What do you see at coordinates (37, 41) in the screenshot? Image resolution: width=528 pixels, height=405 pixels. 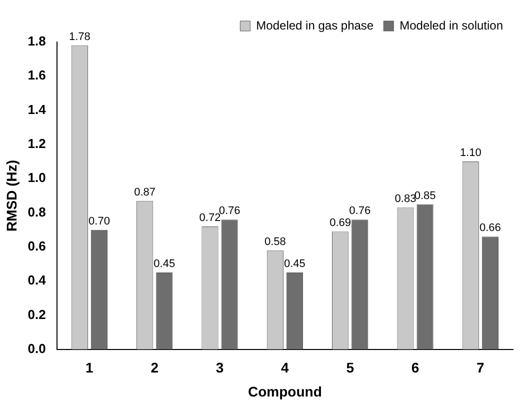 I see `y-tick-label: 1.8` at bounding box center [37, 41].